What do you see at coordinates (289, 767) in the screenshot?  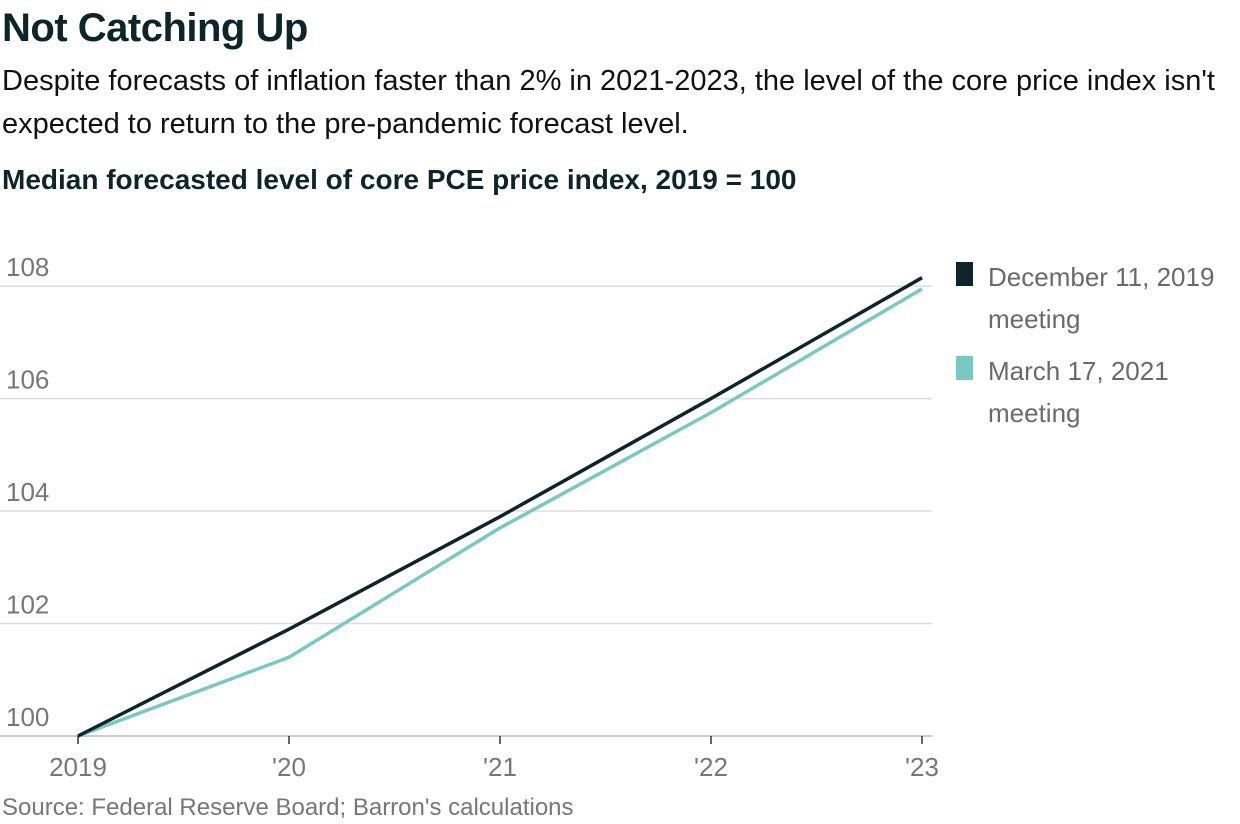 I see `x-tick-label: '20` at bounding box center [289, 767].